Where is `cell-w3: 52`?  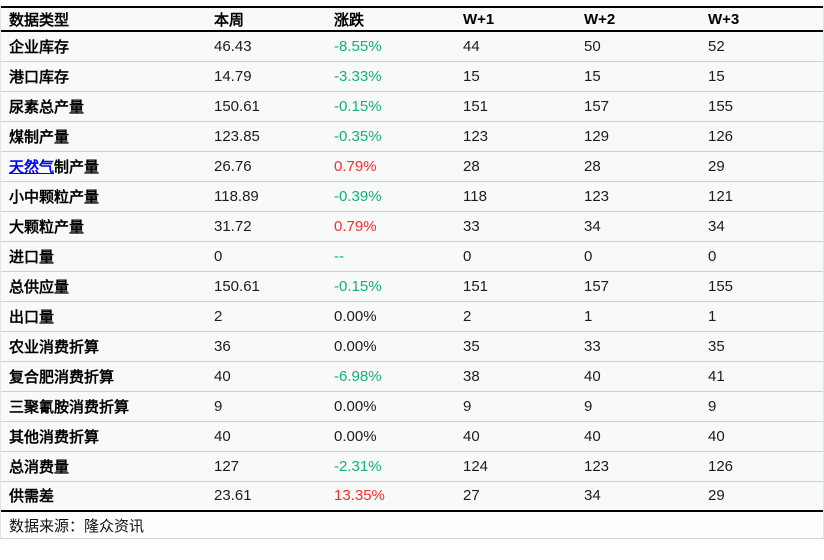
cell-w3: 52 is located at coordinates (761, 46).